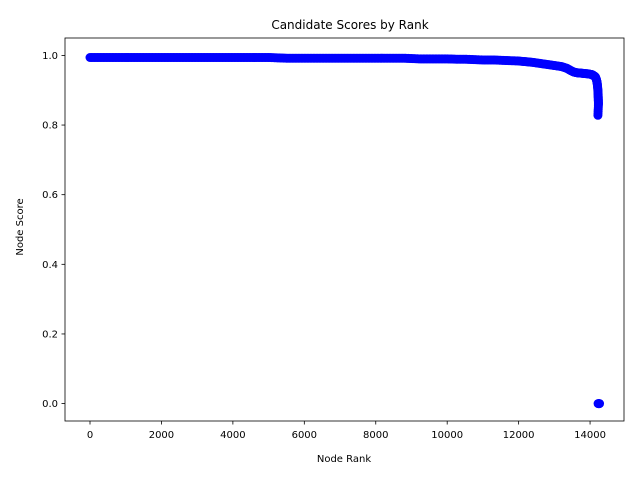  What do you see at coordinates (50, 56) in the screenshot?
I see `y-tick-label: 1.0` at bounding box center [50, 56].